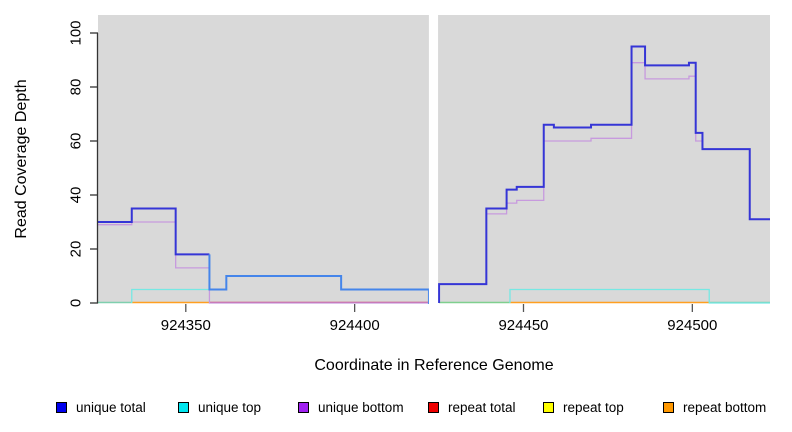  I want to click on legend-item-repeat-top: repeat top, so click(583, 407).